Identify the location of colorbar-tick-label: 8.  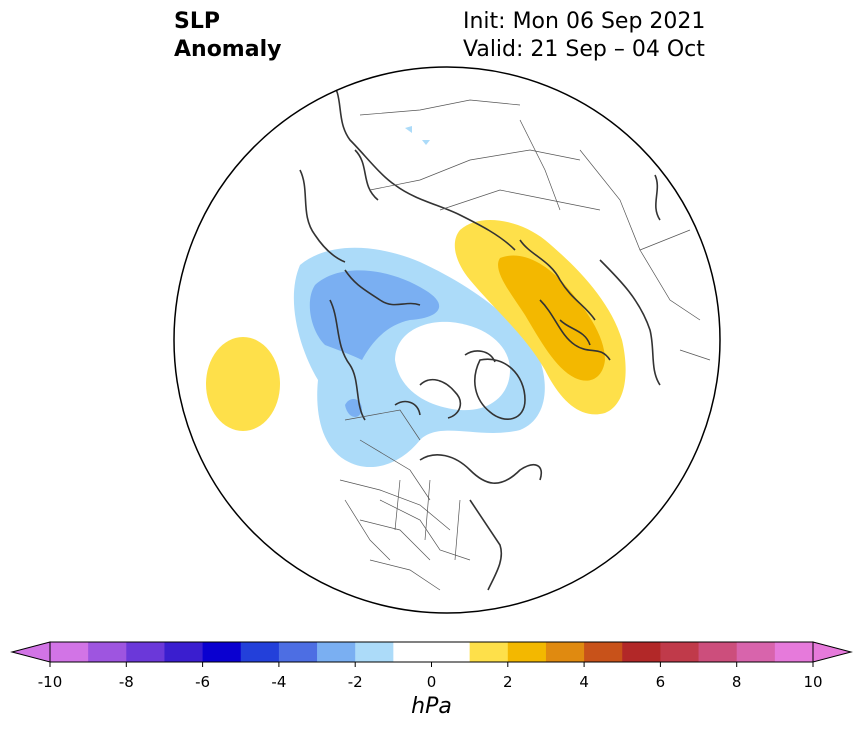
(737, 681).